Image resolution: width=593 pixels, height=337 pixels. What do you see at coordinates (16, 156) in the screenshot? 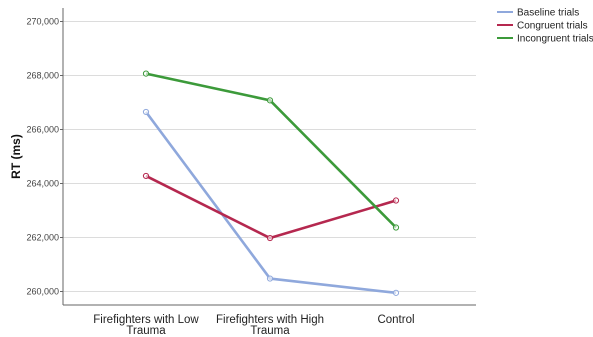
I see `y-axis-title: RT (ms)` at bounding box center [16, 156].